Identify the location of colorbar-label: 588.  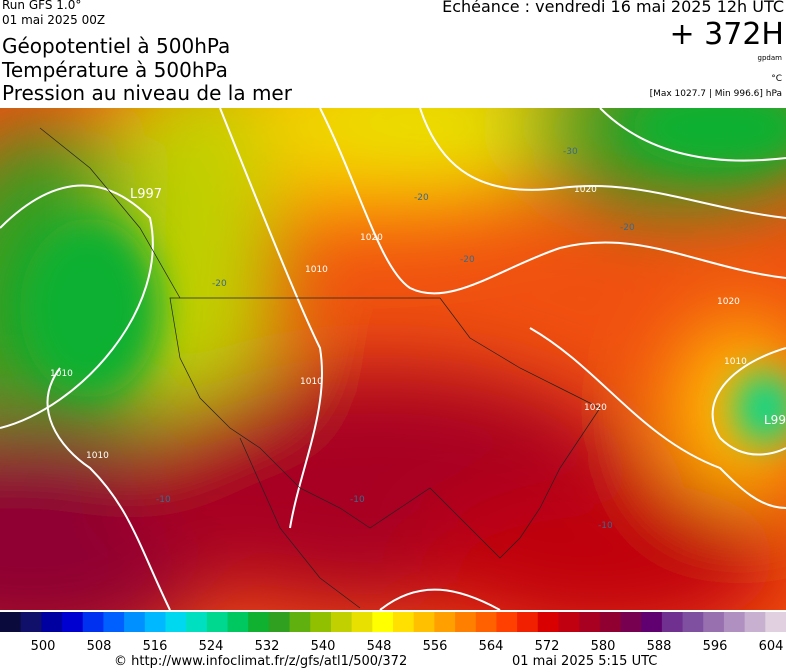
(659, 646).